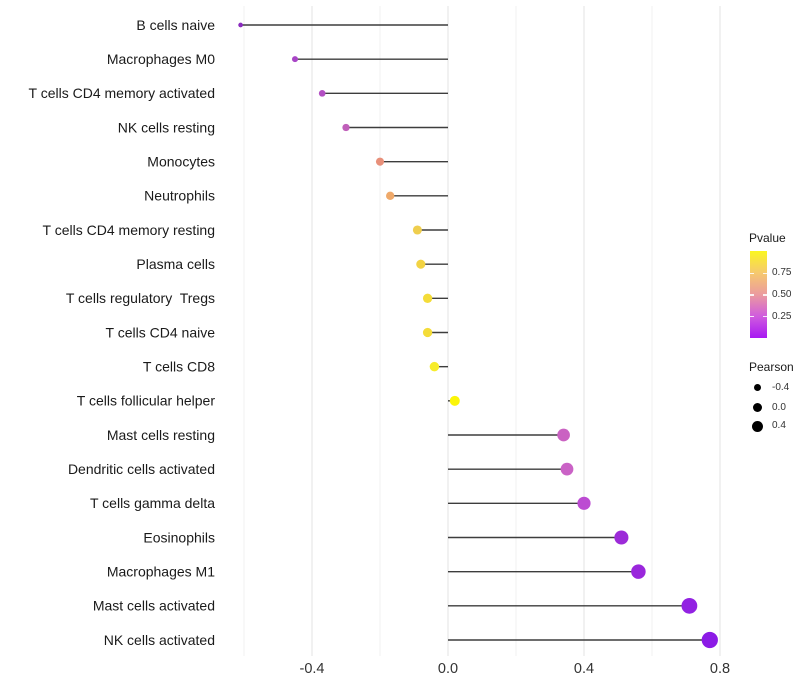 The width and height of the screenshot is (800, 700). What do you see at coordinates (179, 537) in the screenshot?
I see `y-axis-label: Eosinophils` at bounding box center [179, 537].